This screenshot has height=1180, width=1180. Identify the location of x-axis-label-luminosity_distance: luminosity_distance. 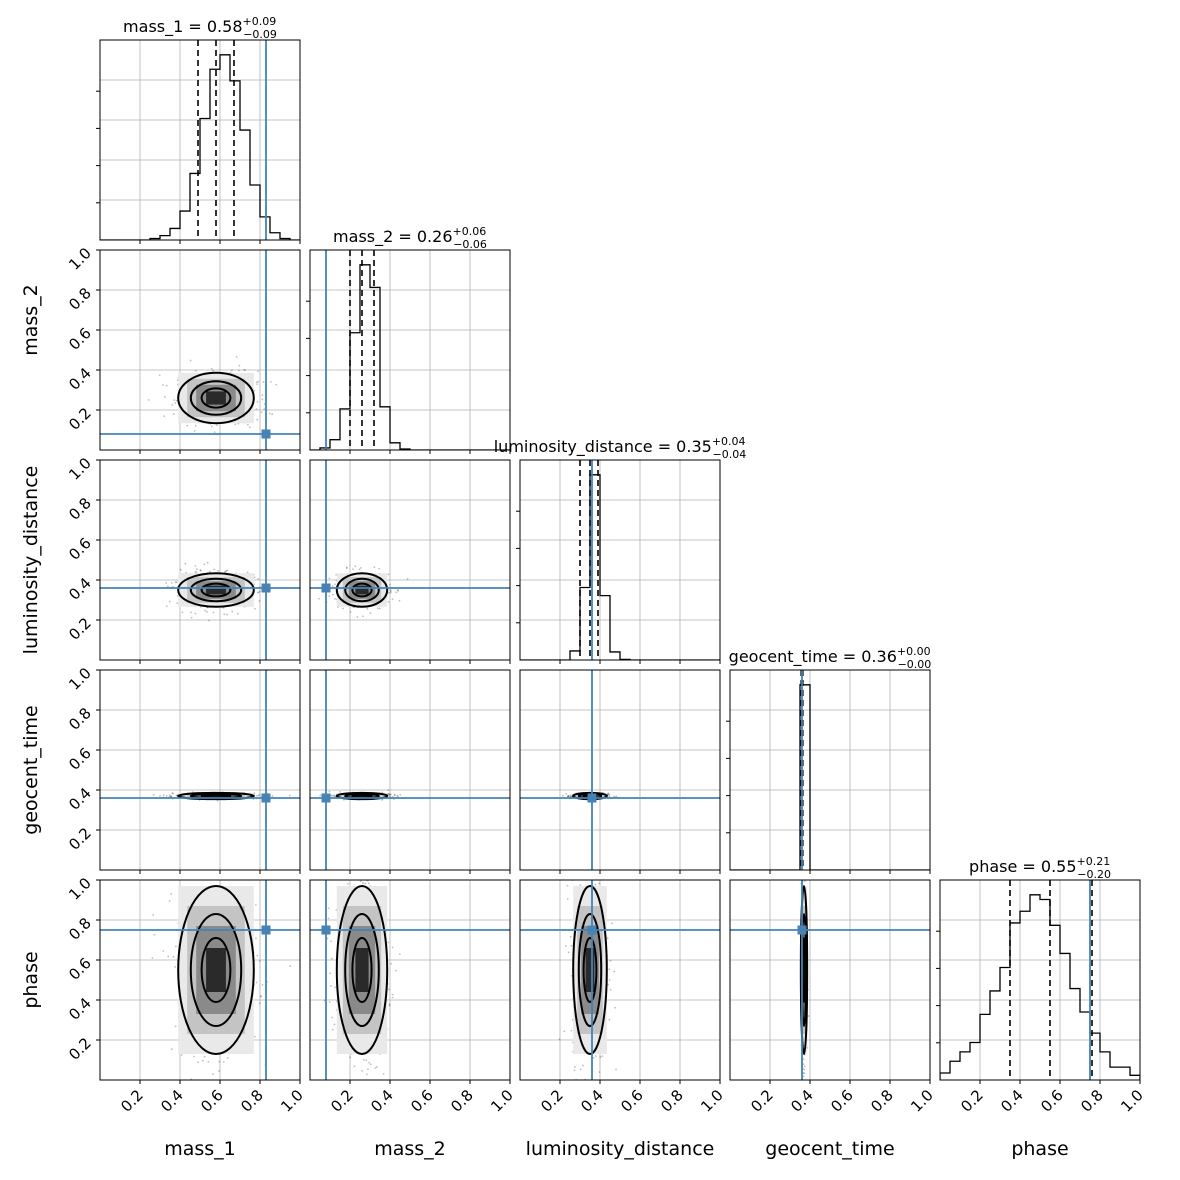
(620, 1149).